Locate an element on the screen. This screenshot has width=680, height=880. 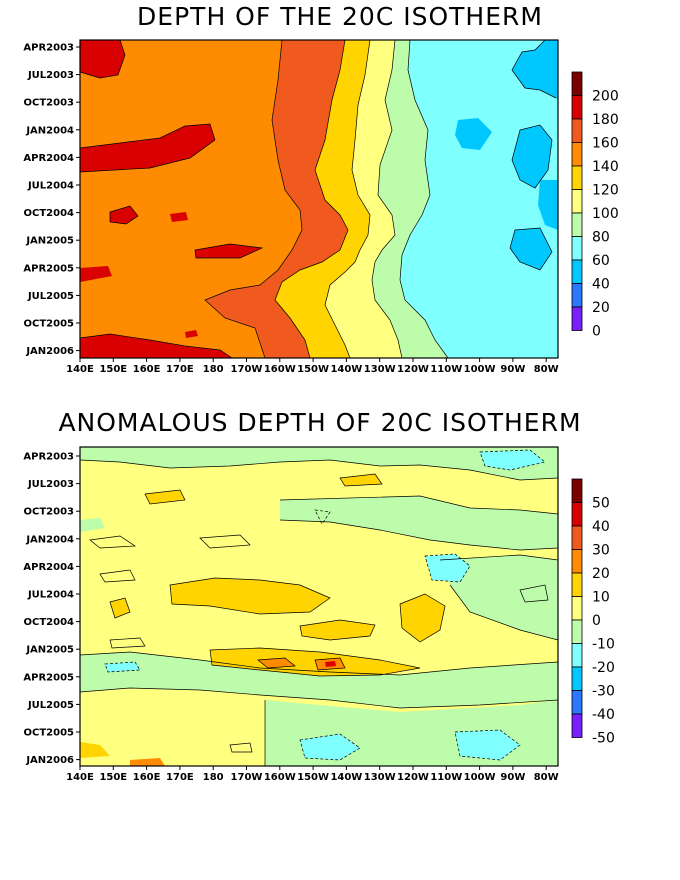
x-tick-label: 180 is located at coordinates (213, 369).